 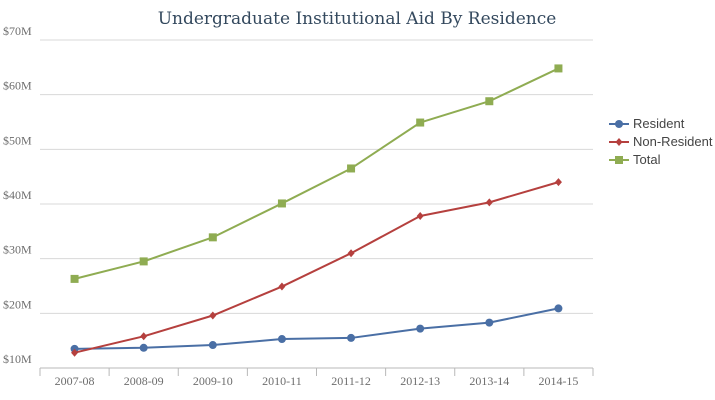 I want to click on legend-item-non-resident: Non-Resident, so click(x=661, y=141).